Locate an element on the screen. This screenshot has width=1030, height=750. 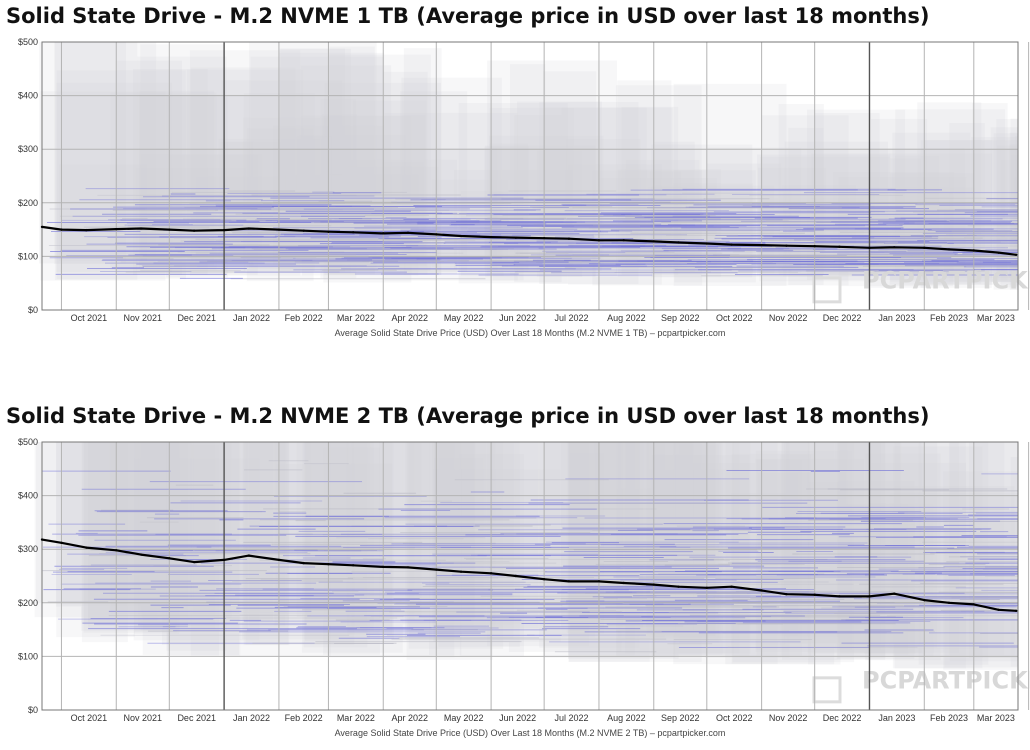
x-tick-label: Oct 2021 is located at coordinates (89, 718).